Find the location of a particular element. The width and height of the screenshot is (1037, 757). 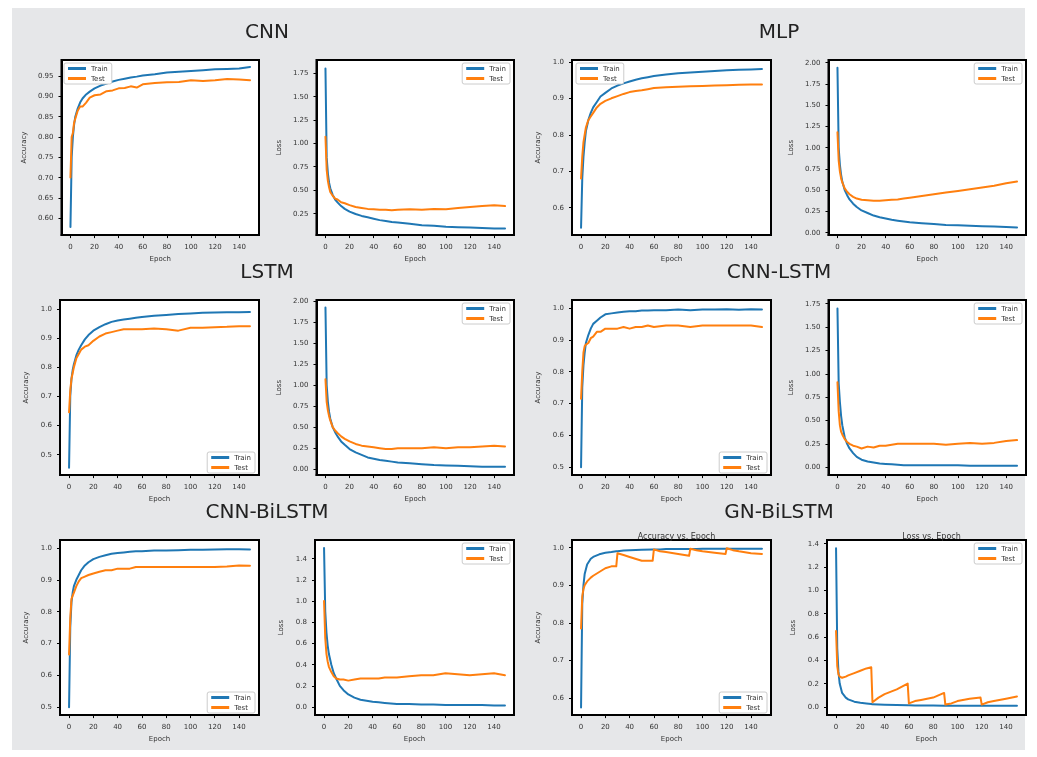

chart-subtitle: Accuracy vs. Epoch is located at coordinates (676, 536).